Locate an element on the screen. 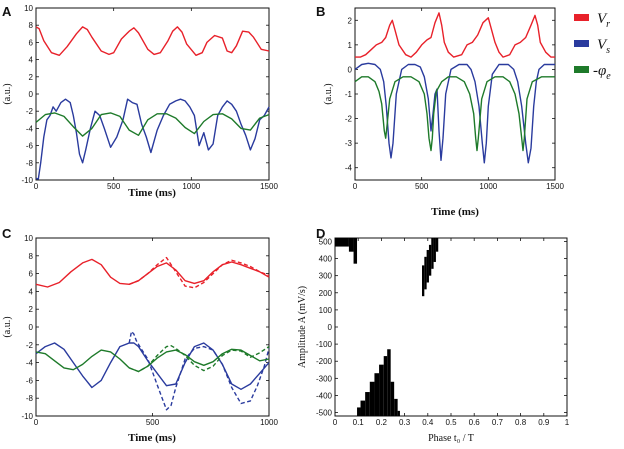  y-tick-label: -8 is located at coordinates (30, 163).